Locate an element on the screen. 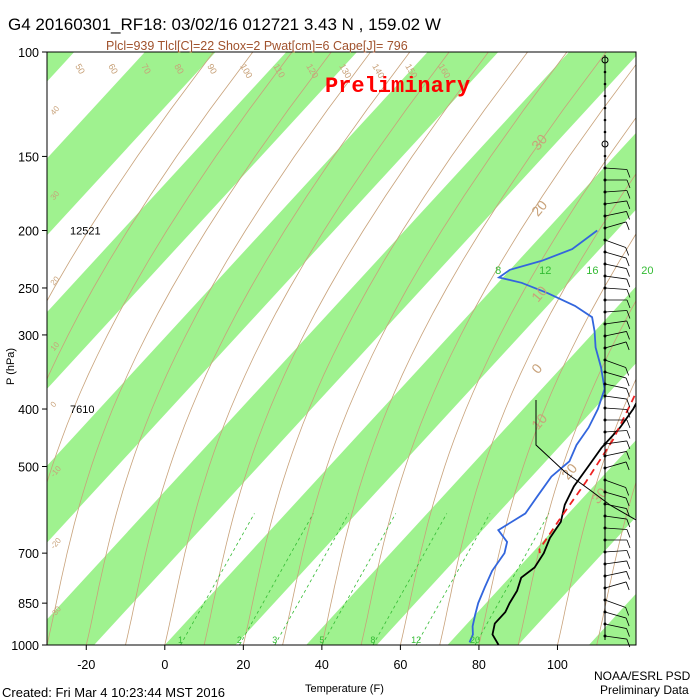  theta-label: 70 is located at coordinates (146, 69).